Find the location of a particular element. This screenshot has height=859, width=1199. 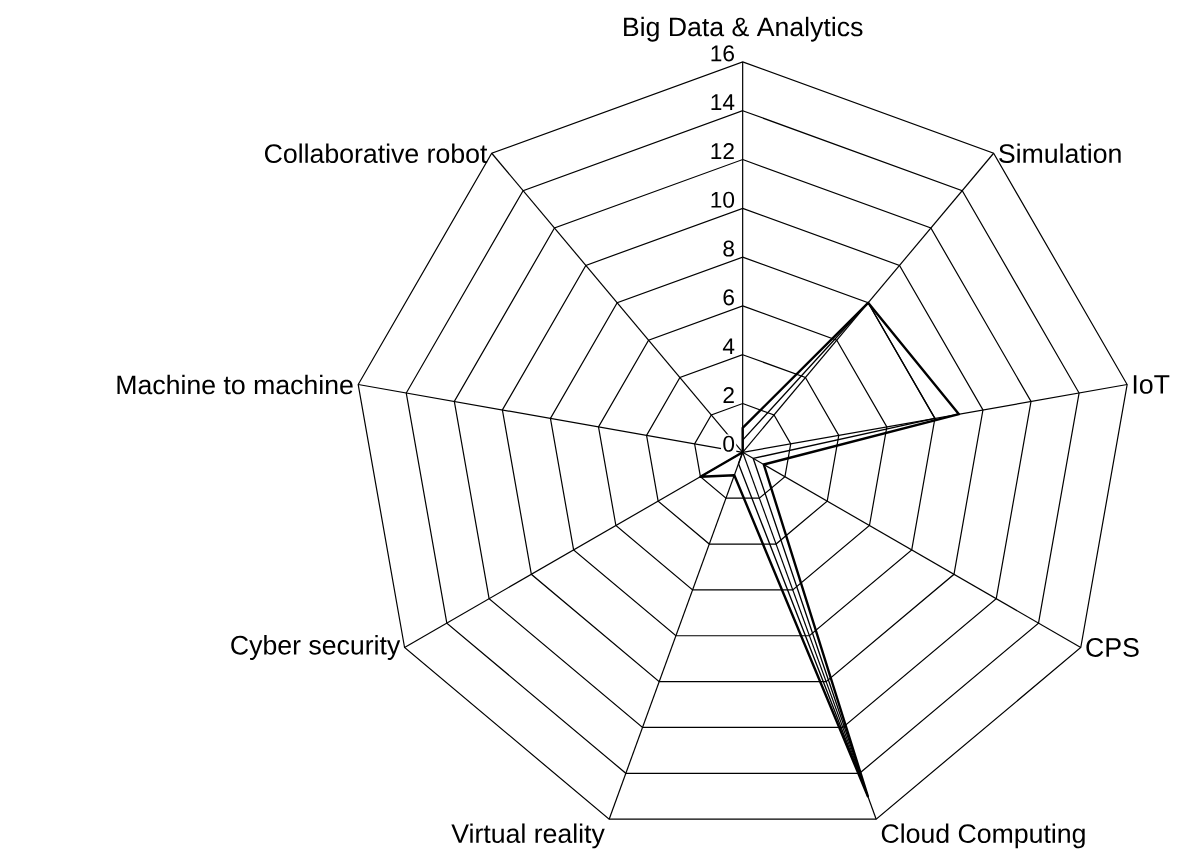

y-tick-label: 8 is located at coordinates (728, 248).